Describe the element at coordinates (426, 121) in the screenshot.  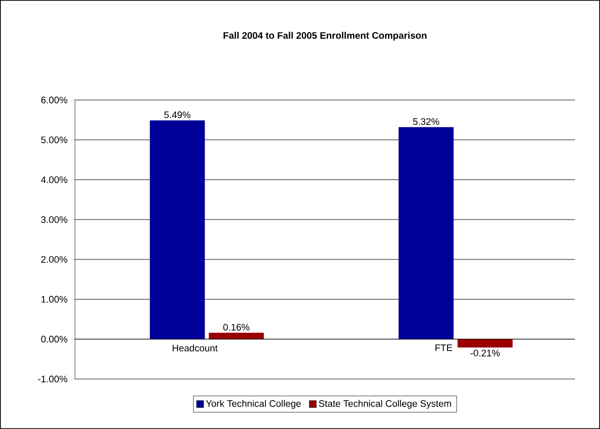
I see `data-label: 5.32%` at that location.